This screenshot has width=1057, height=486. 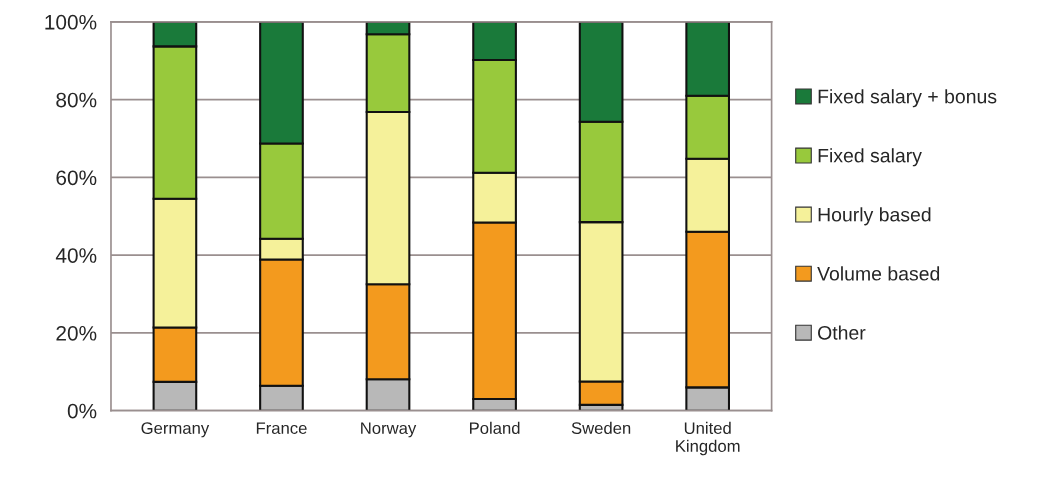 I want to click on x-tick-label: Germany, so click(x=175, y=430).